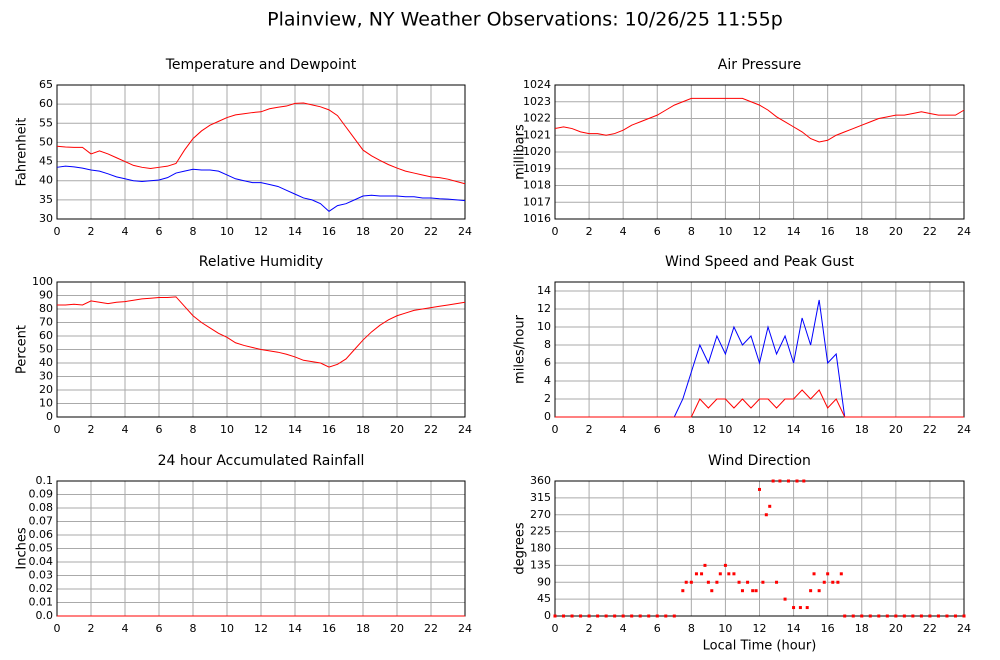 The height and width of the screenshot is (660, 1000). What do you see at coordinates (42, 281) in the screenshot?
I see `y-tick-label: 100` at bounding box center [42, 281].